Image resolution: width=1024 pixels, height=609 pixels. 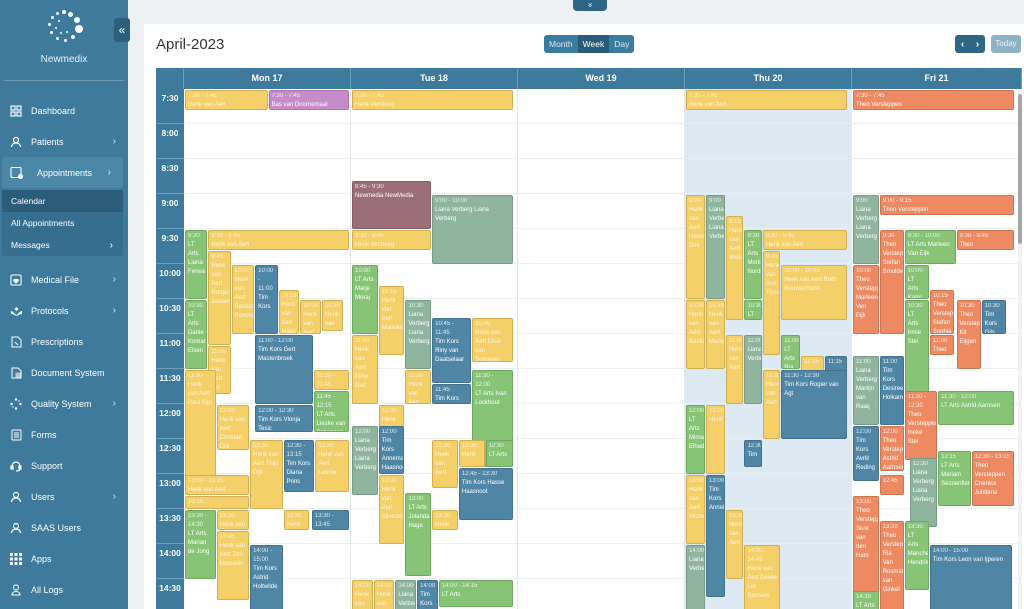 What do you see at coordinates (309, 100) in the screenshot?
I see `appointment-event: 7:30 - 7:45 Bas van Doornemaal` at bounding box center [309, 100].